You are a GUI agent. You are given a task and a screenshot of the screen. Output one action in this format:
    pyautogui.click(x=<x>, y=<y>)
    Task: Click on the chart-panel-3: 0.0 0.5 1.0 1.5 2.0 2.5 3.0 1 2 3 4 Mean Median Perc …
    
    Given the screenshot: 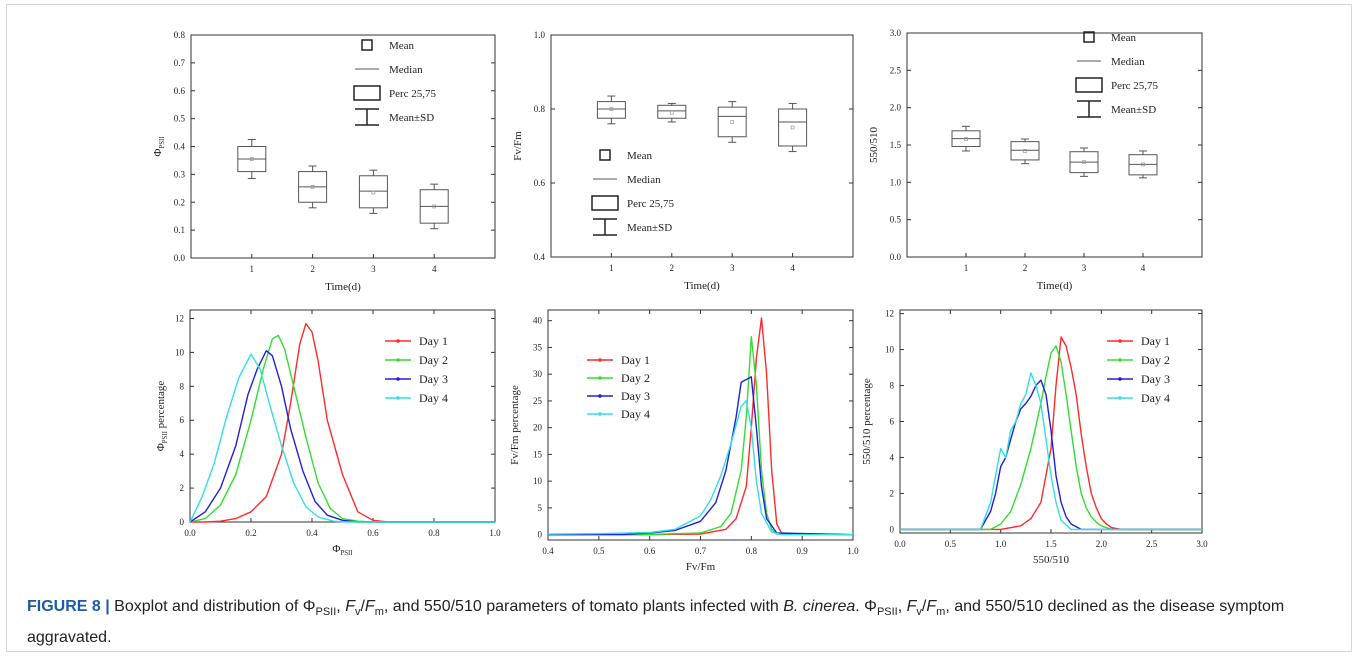 What is the action you would take?
    pyautogui.click(x=1035, y=160)
    